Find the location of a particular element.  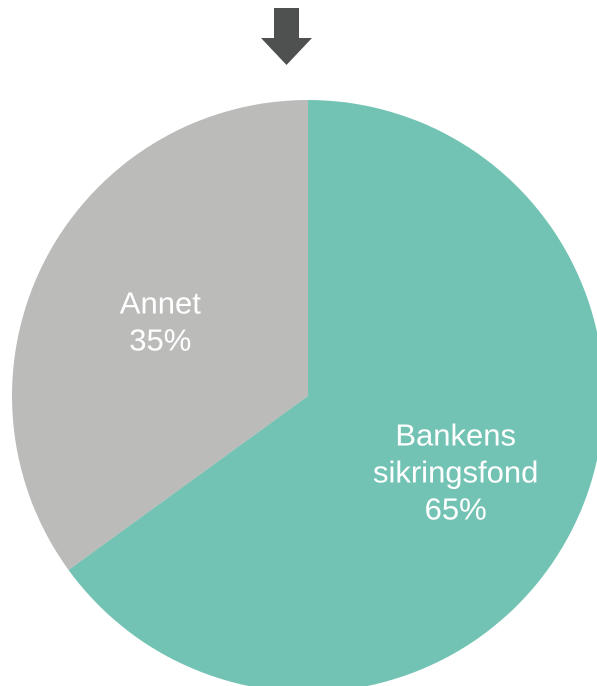

pie-slice-value-label: 35% is located at coordinates (160, 339).